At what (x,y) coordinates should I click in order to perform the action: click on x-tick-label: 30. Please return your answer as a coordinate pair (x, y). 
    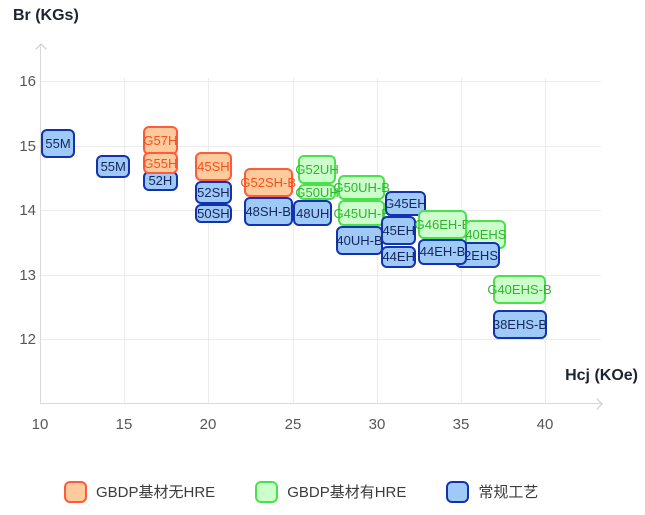
    Looking at the image, I should click on (377, 424).